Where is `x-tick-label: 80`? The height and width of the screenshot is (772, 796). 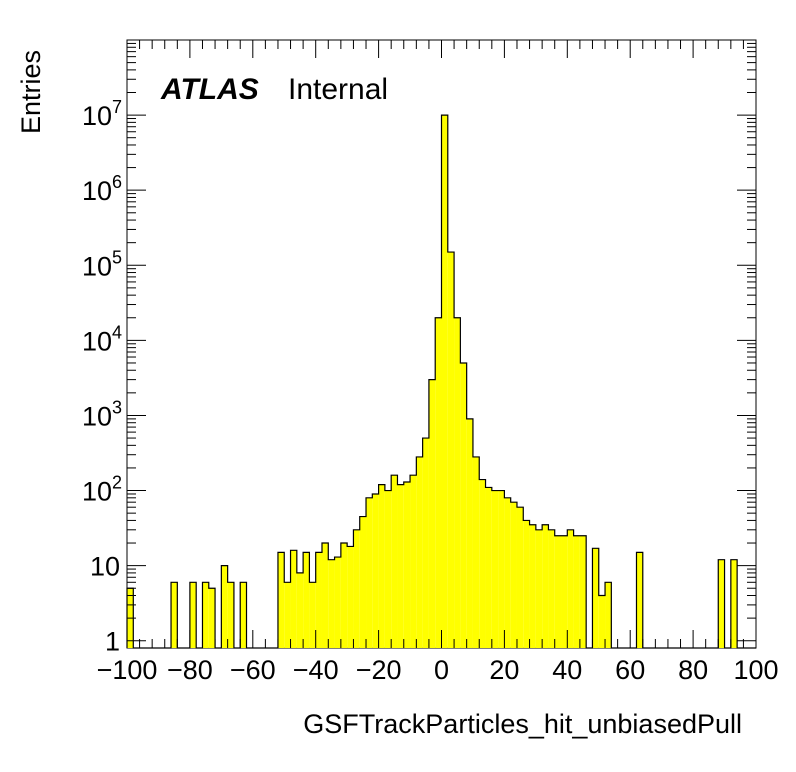 x-tick-label: 80 is located at coordinates (693, 670).